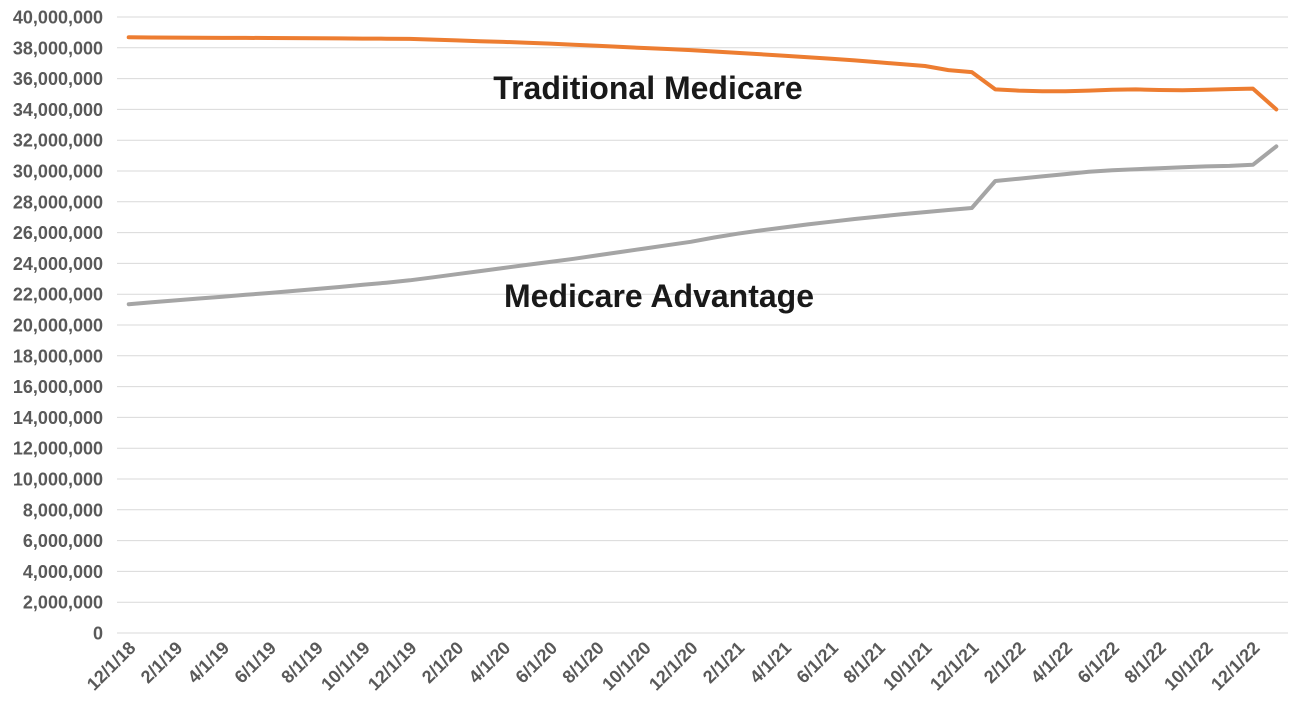 This screenshot has width=1297, height=721. What do you see at coordinates (58, 264) in the screenshot?
I see `y-axis-tick-label: 24,000,000` at bounding box center [58, 264].